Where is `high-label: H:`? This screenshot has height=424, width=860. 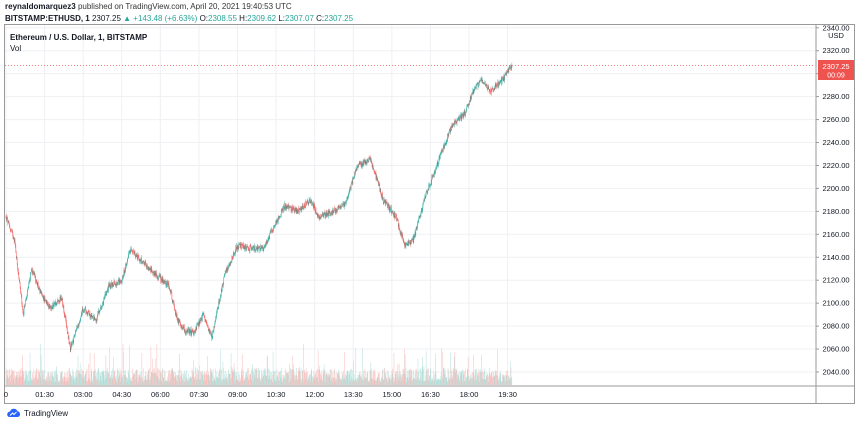 high-label: H: is located at coordinates (243, 18).